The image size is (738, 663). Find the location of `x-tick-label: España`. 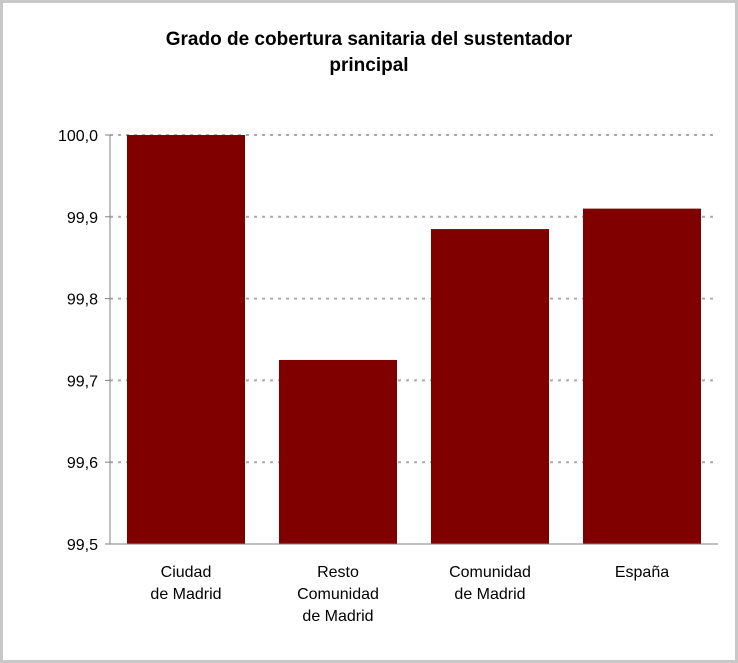

x-tick-label: España is located at coordinates (642, 572).